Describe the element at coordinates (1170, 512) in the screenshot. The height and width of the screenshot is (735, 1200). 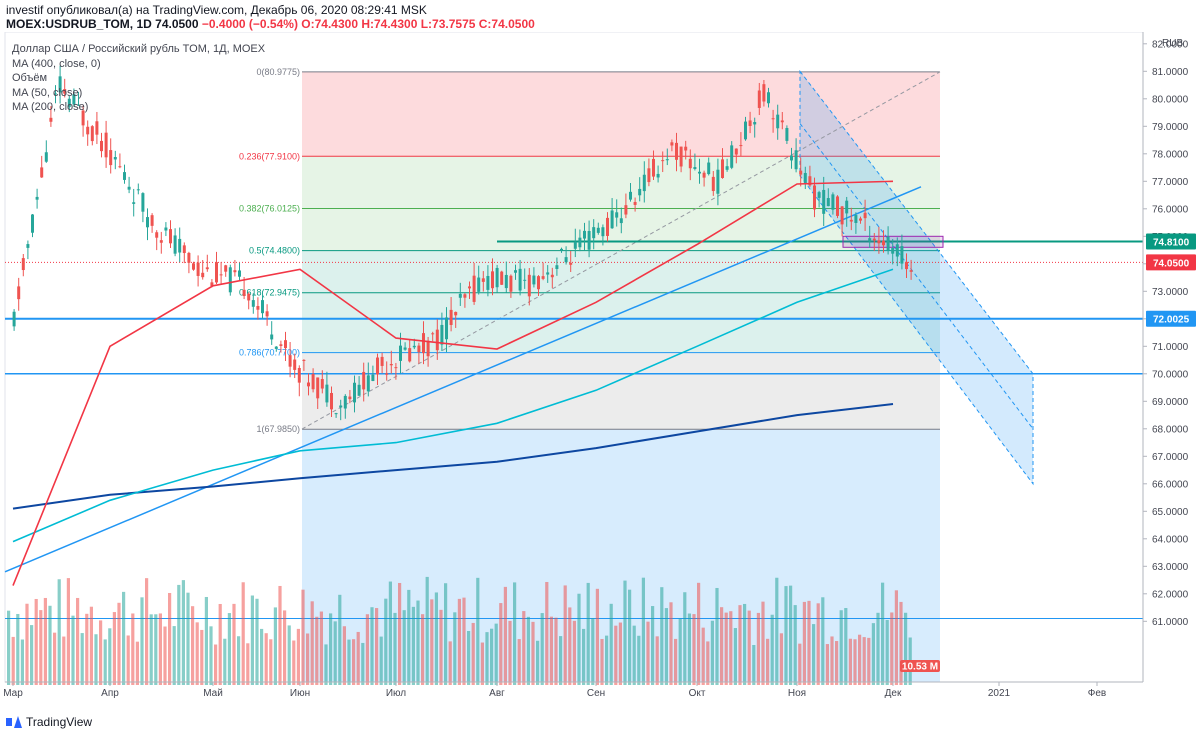
I see `y-tick-label: 65.0000` at that location.